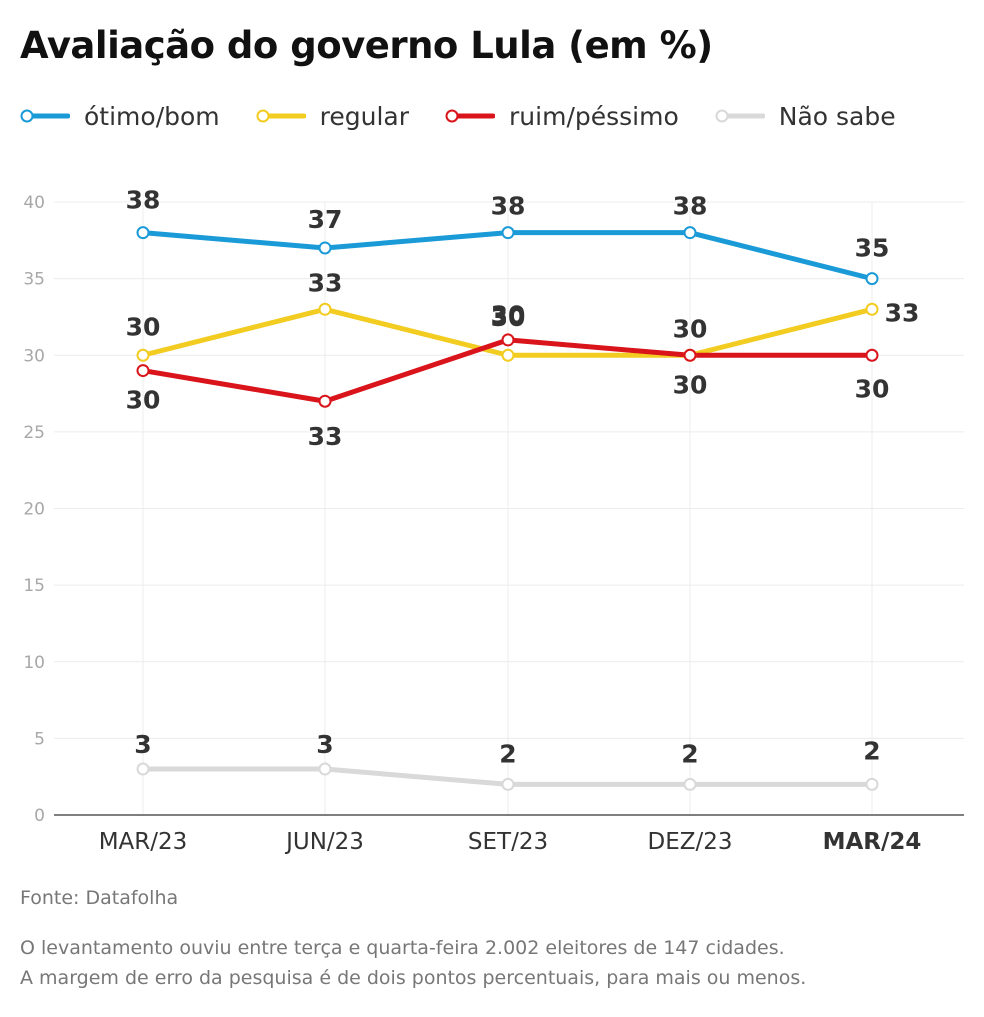 The width and height of the screenshot is (984, 1017). I want to click on legend-item: ruim/péssimo, so click(562, 116).